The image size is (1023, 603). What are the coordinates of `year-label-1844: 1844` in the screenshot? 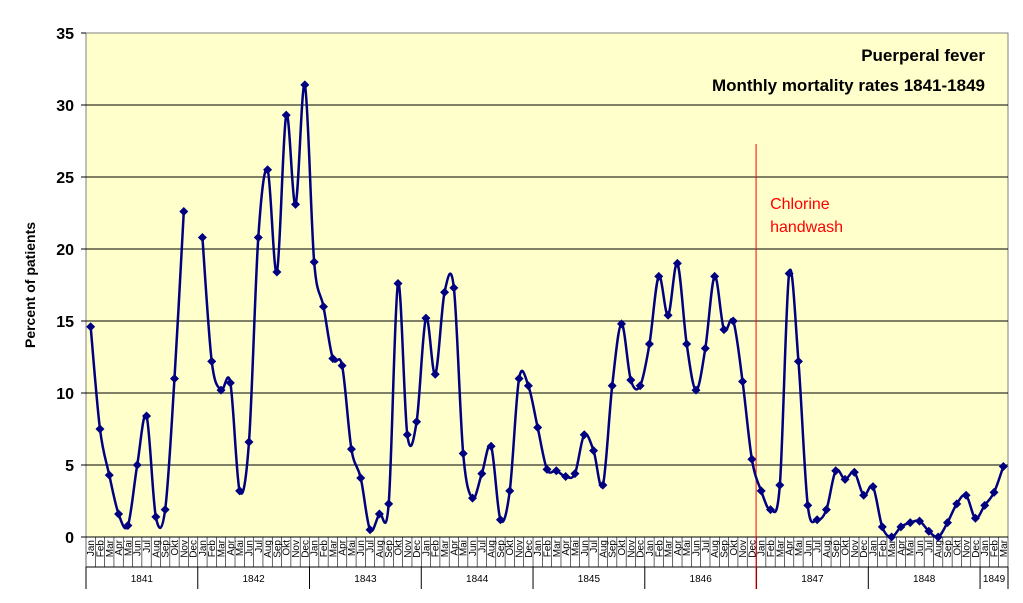 It's located at (477, 579).